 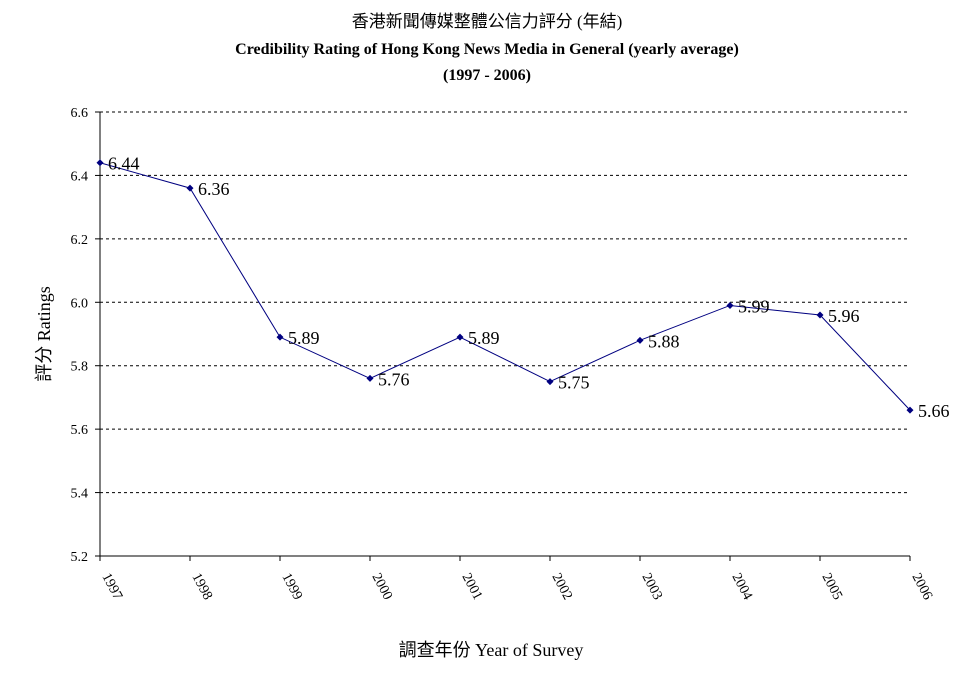 I want to click on x-axis-title: 調查年份 Year of Survey, so click(x=491, y=650).